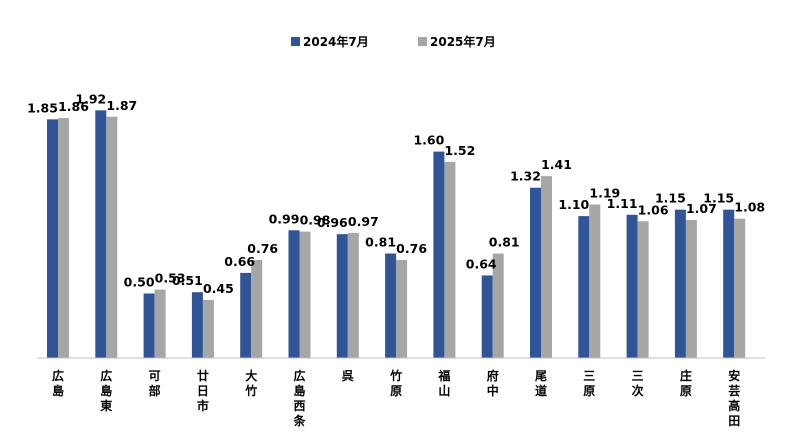 This screenshot has width=800, height=443. Describe the element at coordinates (718, 198) in the screenshot. I see `data-label-2024-14: 1.15` at that location.